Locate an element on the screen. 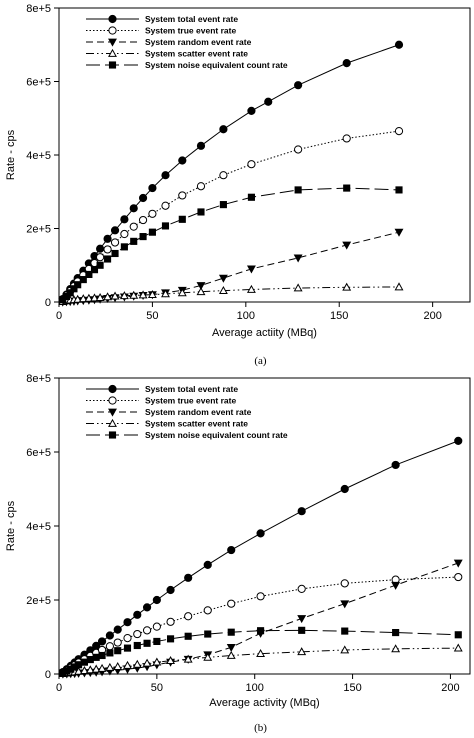  legend-label: System noise equivalent count rate is located at coordinates (216, 65).